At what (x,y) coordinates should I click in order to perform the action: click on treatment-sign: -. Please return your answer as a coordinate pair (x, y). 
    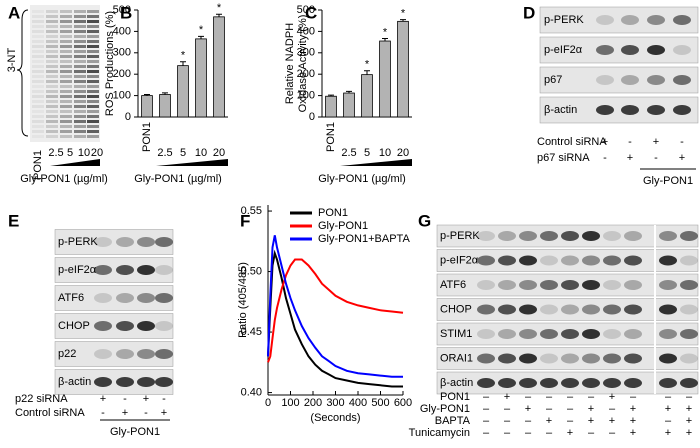
    Looking at the image, I should click on (164, 399).